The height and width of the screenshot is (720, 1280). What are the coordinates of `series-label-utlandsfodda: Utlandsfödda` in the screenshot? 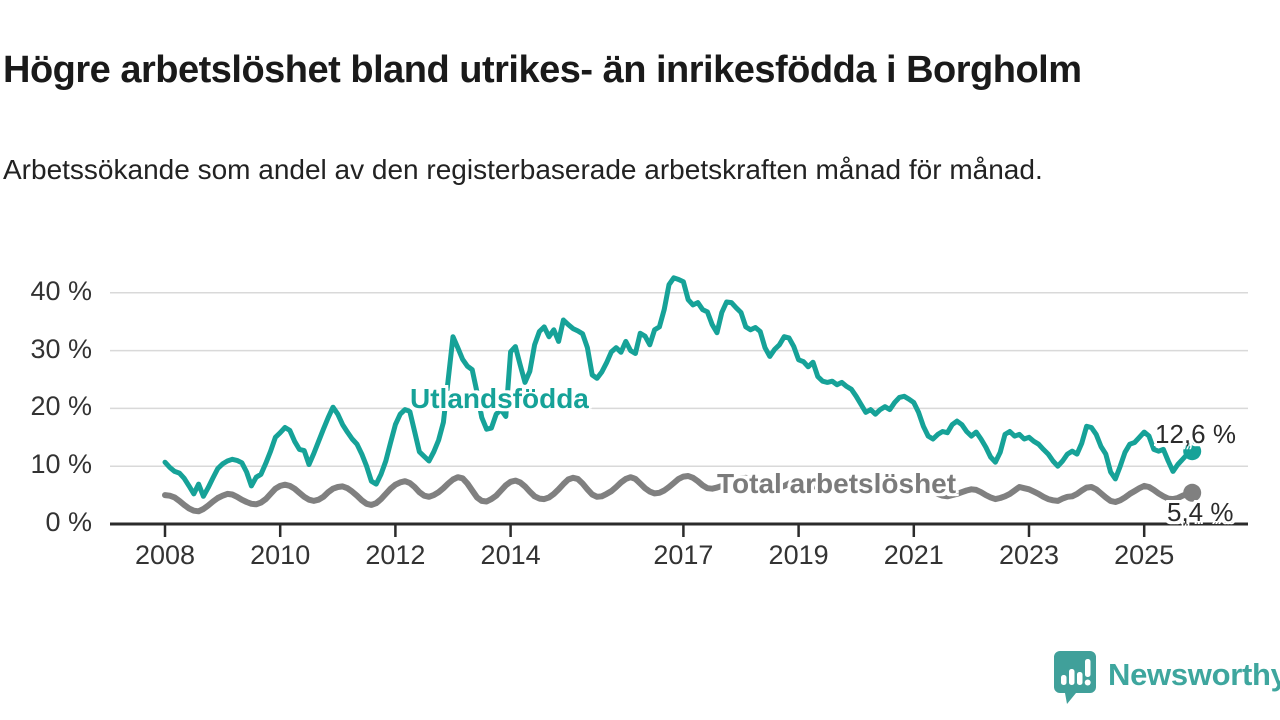 It's located at (499, 398).